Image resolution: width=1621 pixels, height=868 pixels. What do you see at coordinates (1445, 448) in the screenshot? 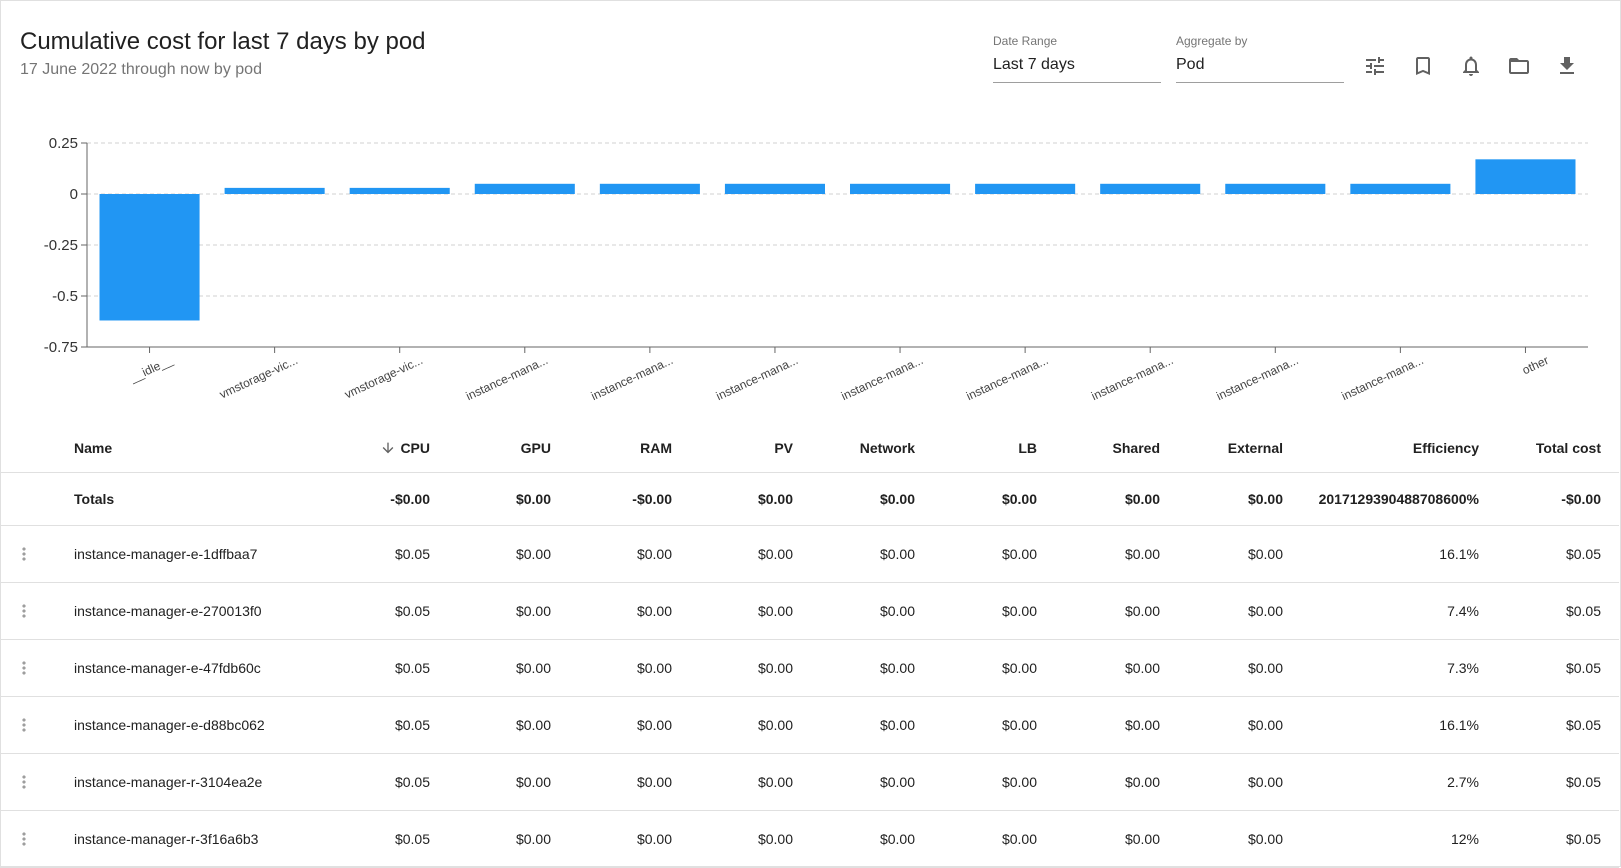
I see `column-header-label: Efficiency` at bounding box center [1445, 448].